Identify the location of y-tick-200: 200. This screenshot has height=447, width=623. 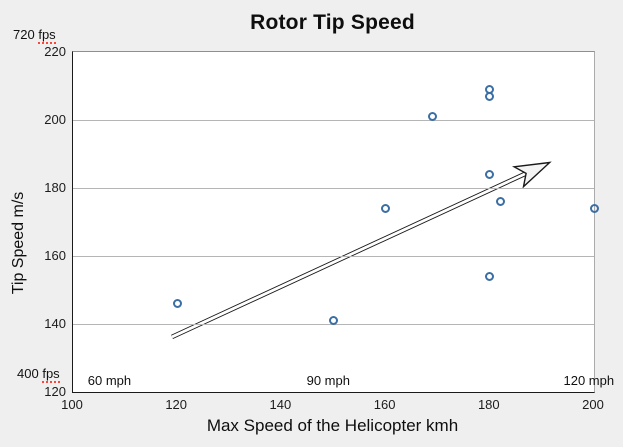
(55, 119).